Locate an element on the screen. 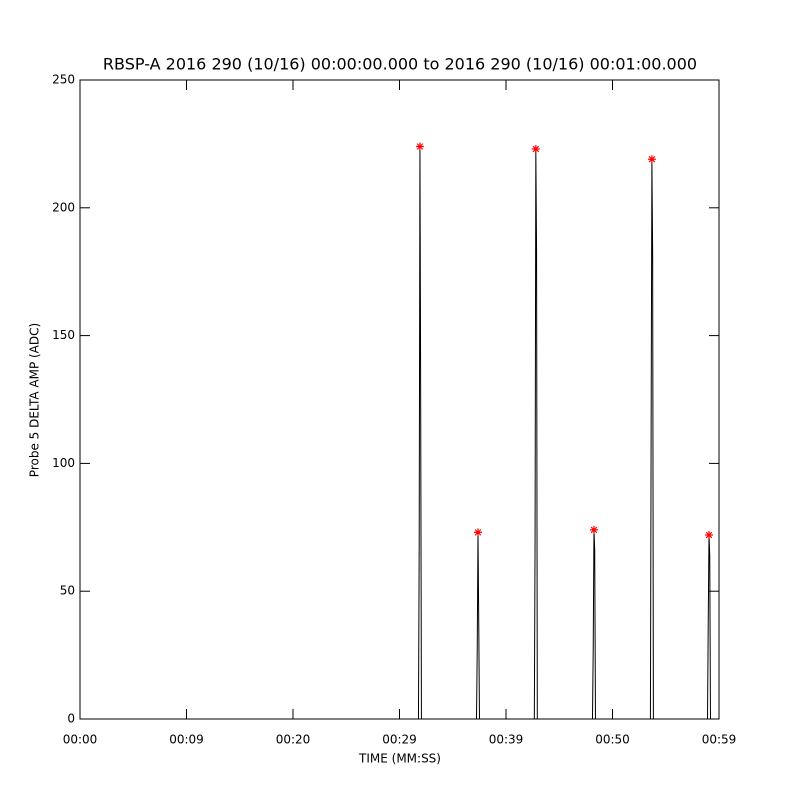  y-tick-label: 150 is located at coordinates (63, 335).